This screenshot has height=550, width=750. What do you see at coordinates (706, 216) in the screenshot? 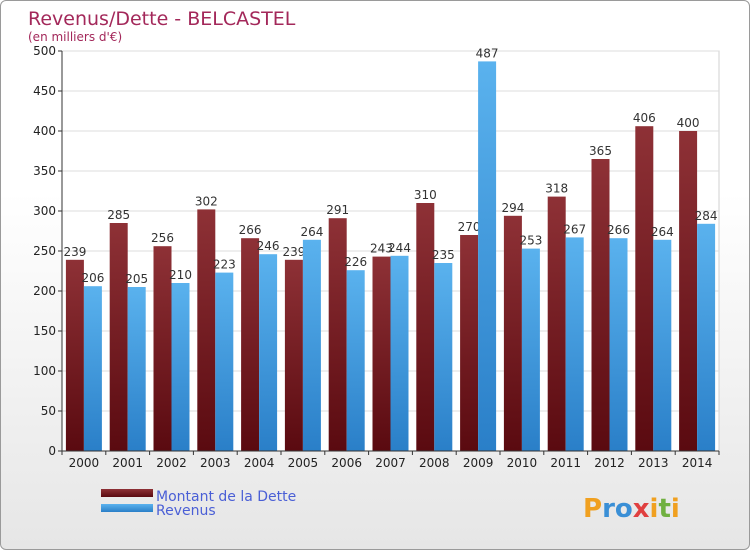
I see `data-label: 284` at bounding box center [706, 216].